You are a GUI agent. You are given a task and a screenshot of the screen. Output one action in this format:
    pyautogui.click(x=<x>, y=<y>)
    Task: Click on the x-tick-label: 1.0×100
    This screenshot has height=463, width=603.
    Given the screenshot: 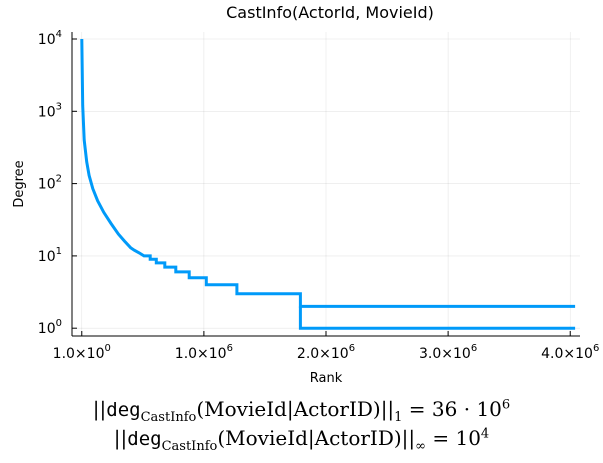 What is the action you would take?
    pyautogui.click(x=82, y=352)
    